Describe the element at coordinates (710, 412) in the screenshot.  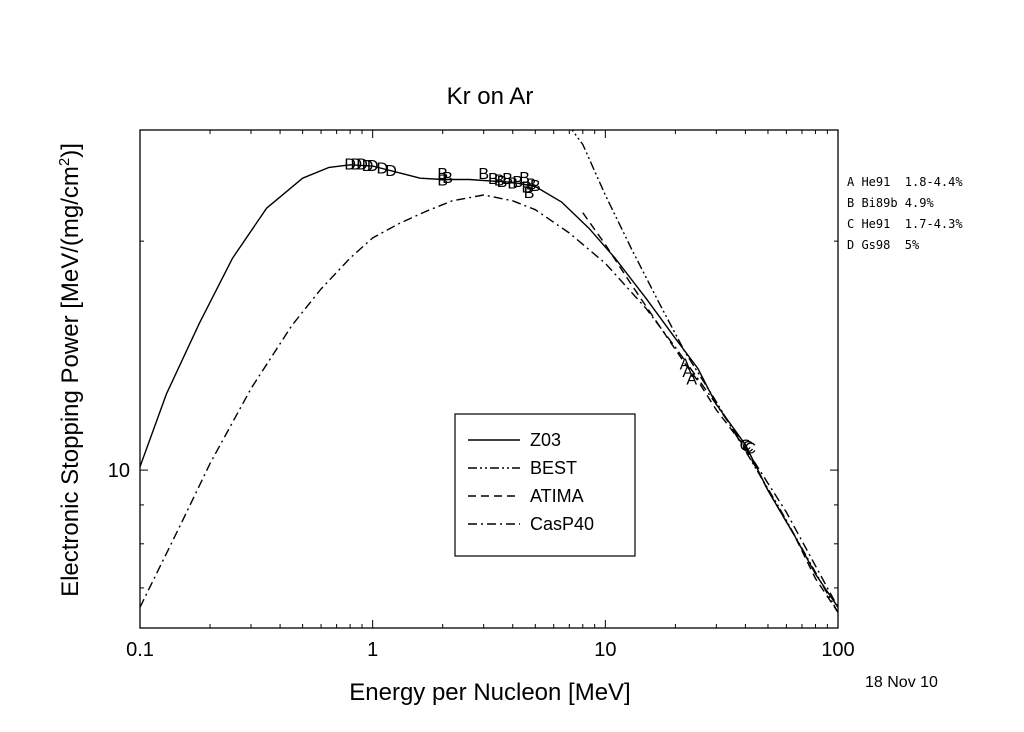
I see `series-line-atima` at that location.